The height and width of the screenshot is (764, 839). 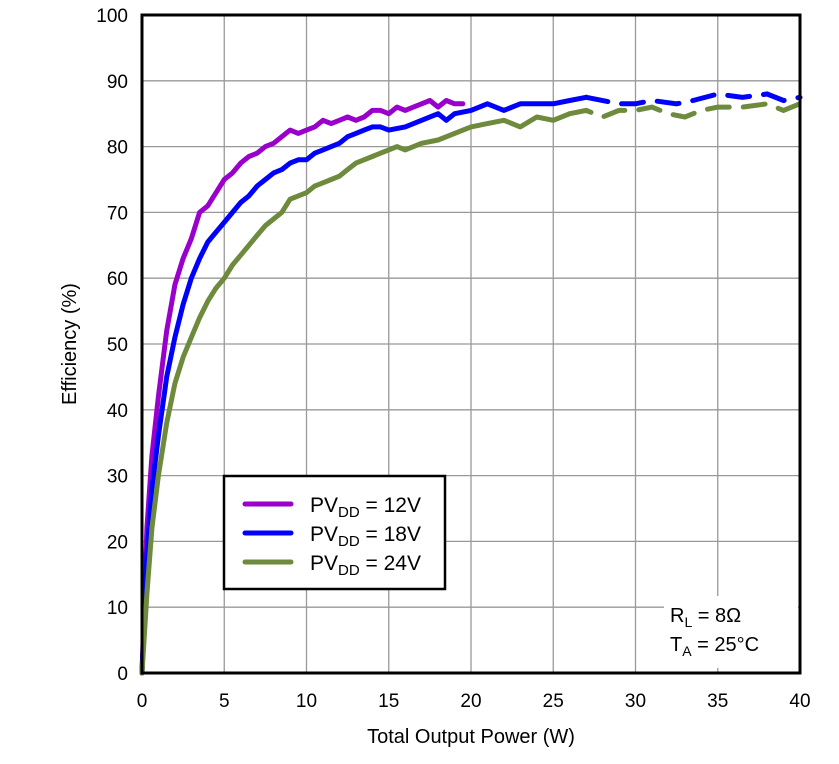 What do you see at coordinates (117, 542) in the screenshot?
I see `y-tick-label: 20` at bounding box center [117, 542].